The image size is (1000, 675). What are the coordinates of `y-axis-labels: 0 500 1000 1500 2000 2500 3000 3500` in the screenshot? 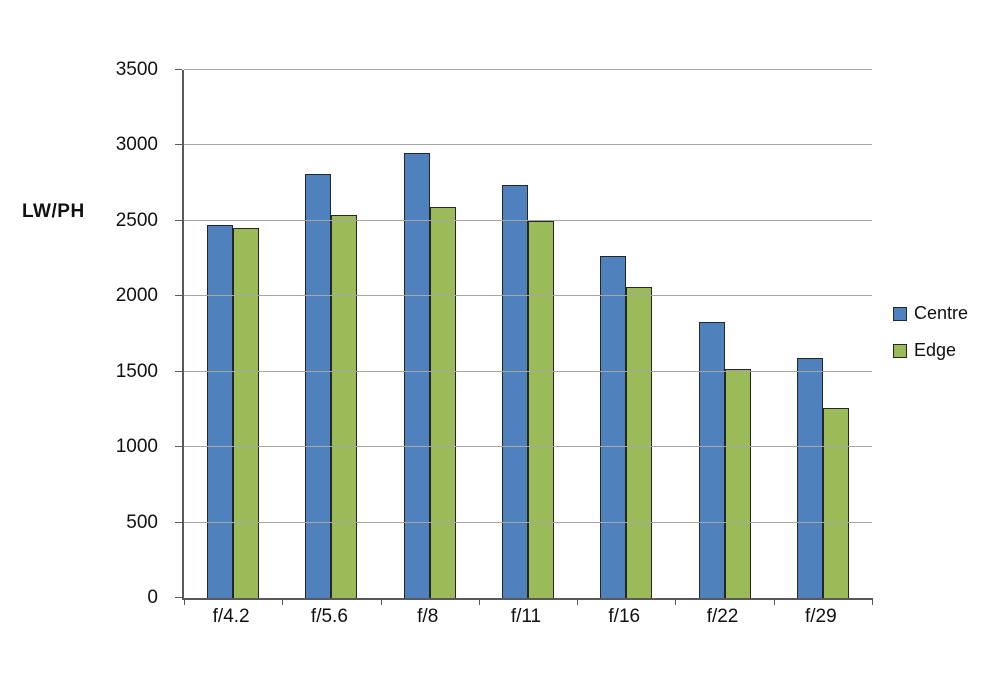 It's located at (85, 333).